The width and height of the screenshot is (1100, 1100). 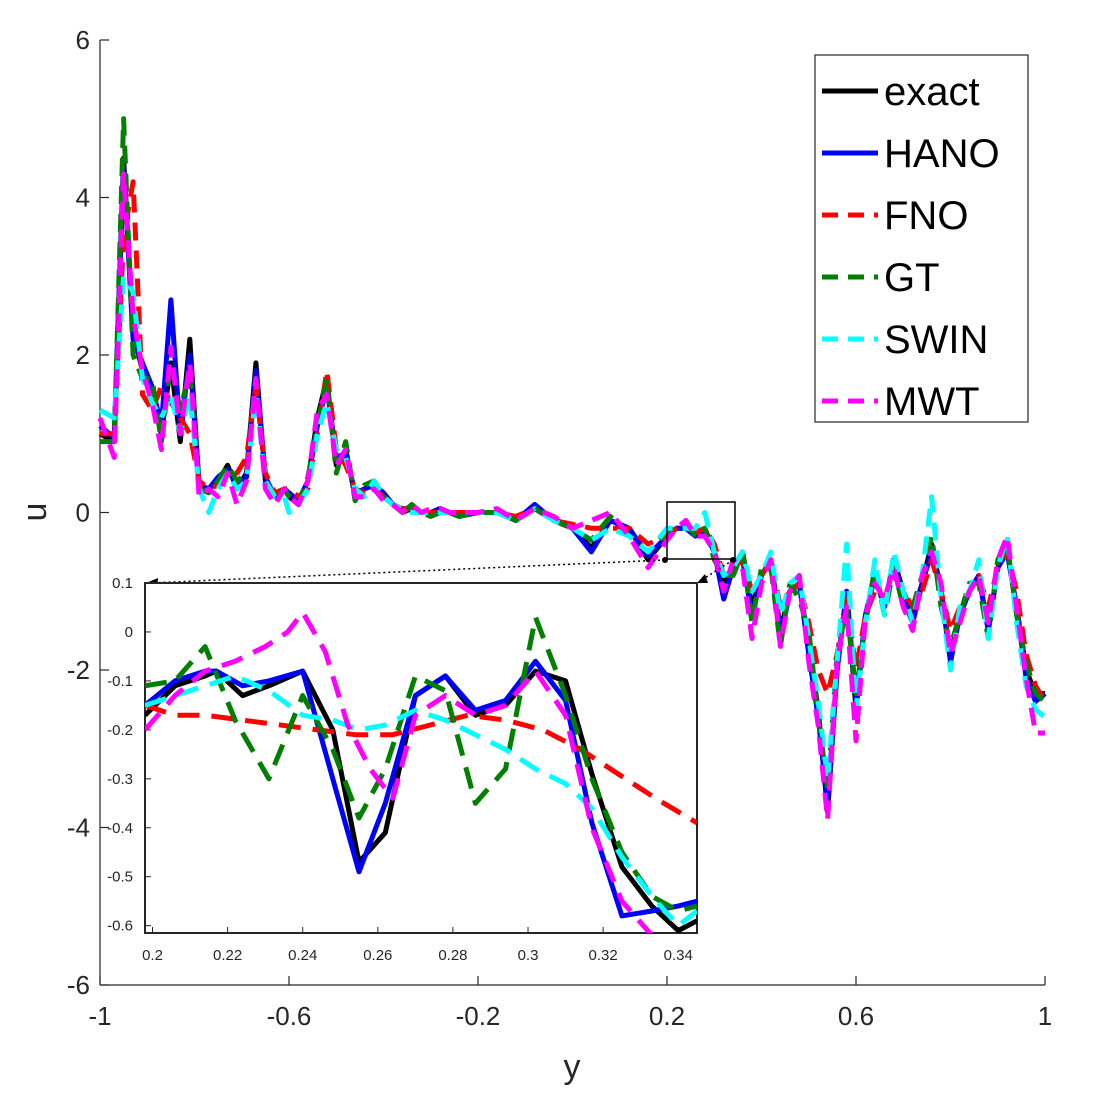 What do you see at coordinates (932, 402) in the screenshot?
I see `legend-label-mwt: MWT` at bounding box center [932, 402].